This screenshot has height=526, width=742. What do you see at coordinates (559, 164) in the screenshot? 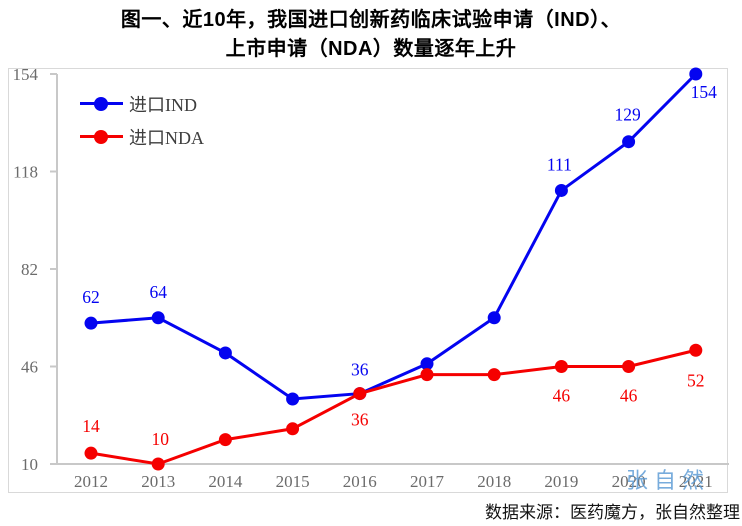
I see `data-label: 111` at bounding box center [559, 164].